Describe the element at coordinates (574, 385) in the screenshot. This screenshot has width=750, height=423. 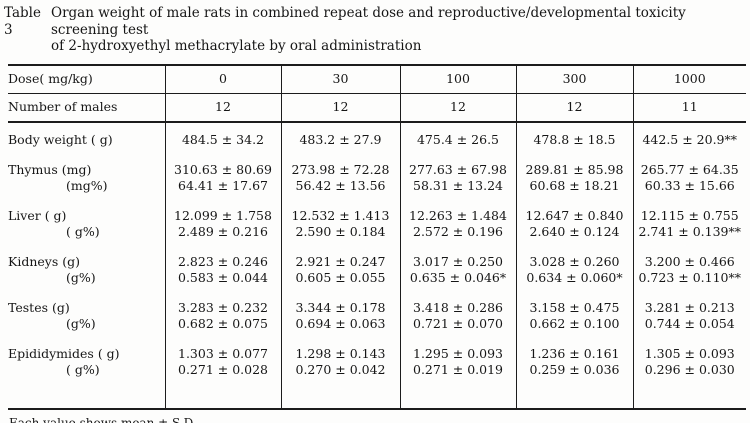
I see `table-cell: 0.259 ± 0.036` at that location.